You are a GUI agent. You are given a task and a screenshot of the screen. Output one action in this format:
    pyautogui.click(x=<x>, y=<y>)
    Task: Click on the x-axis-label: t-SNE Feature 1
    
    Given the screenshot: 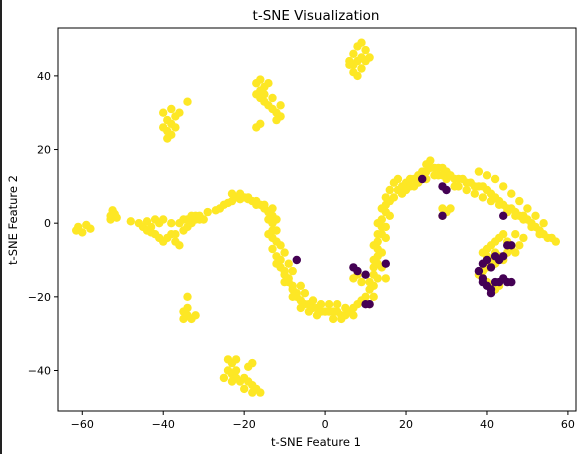 What is the action you would take?
    pyautogui.click(x=316, y=442)
    